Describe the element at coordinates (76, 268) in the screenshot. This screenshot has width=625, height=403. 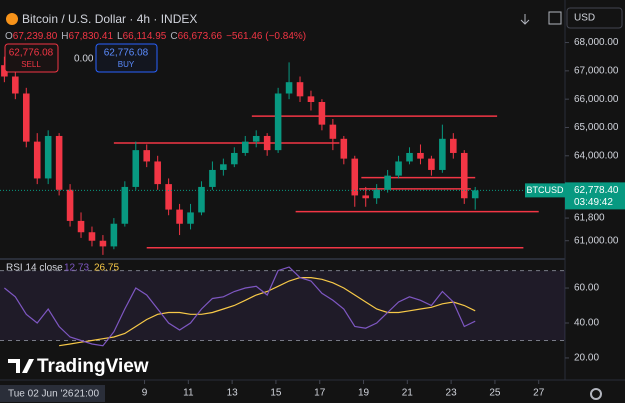
I see `rsi-value: 12.73` at that location.